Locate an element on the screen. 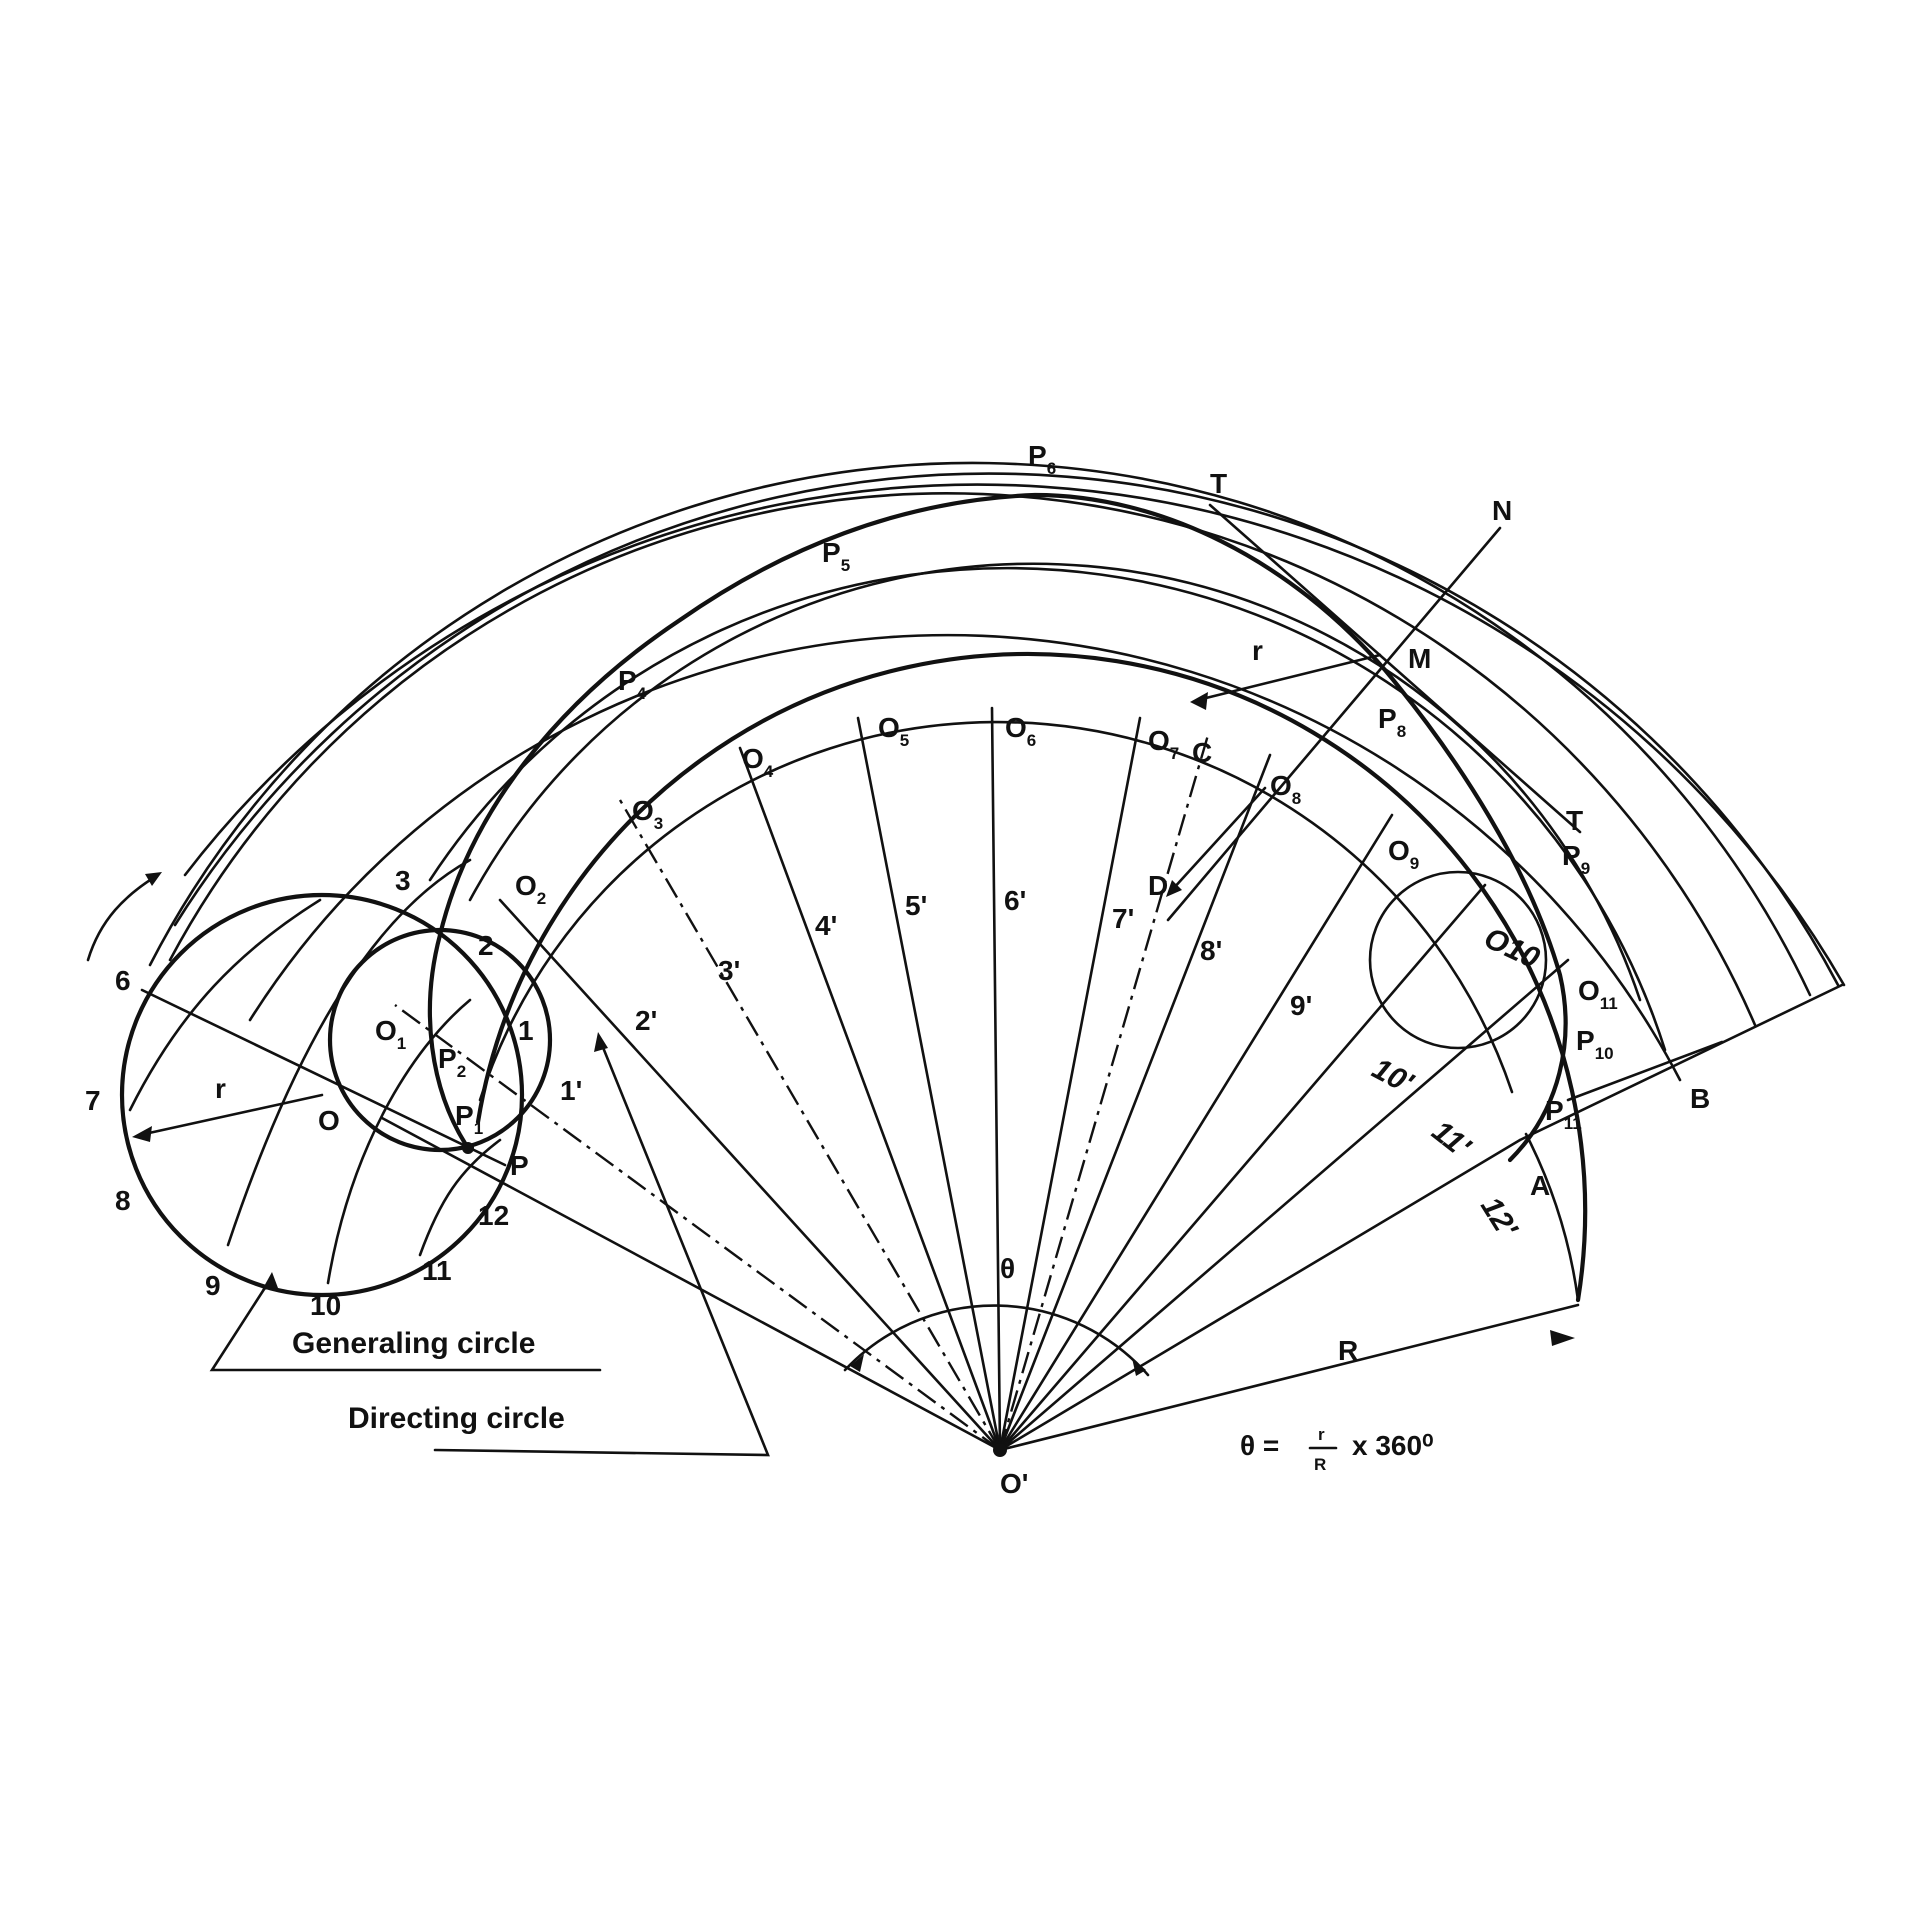 The width and height of the screenshot is (1920, 1920). radius-arrowhead is located at coordinates (142, 1134).